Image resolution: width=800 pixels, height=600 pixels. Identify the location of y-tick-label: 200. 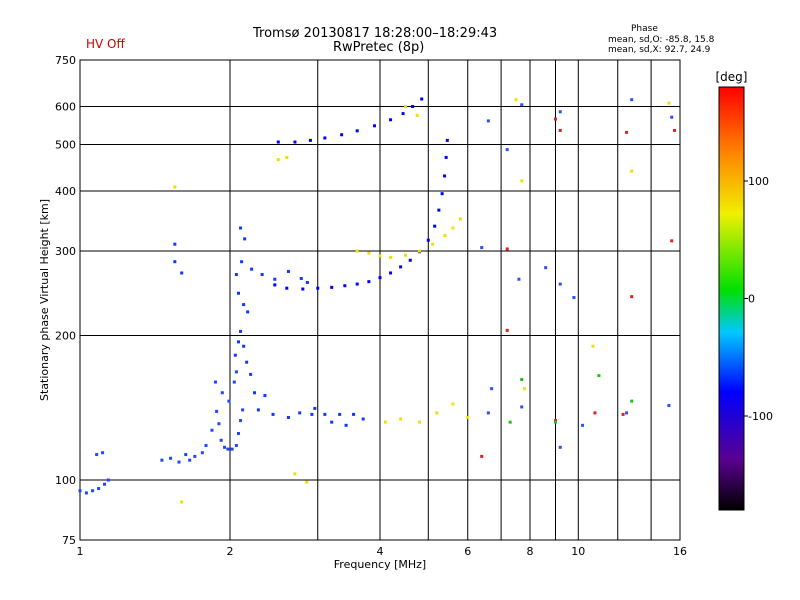
(65, 336).